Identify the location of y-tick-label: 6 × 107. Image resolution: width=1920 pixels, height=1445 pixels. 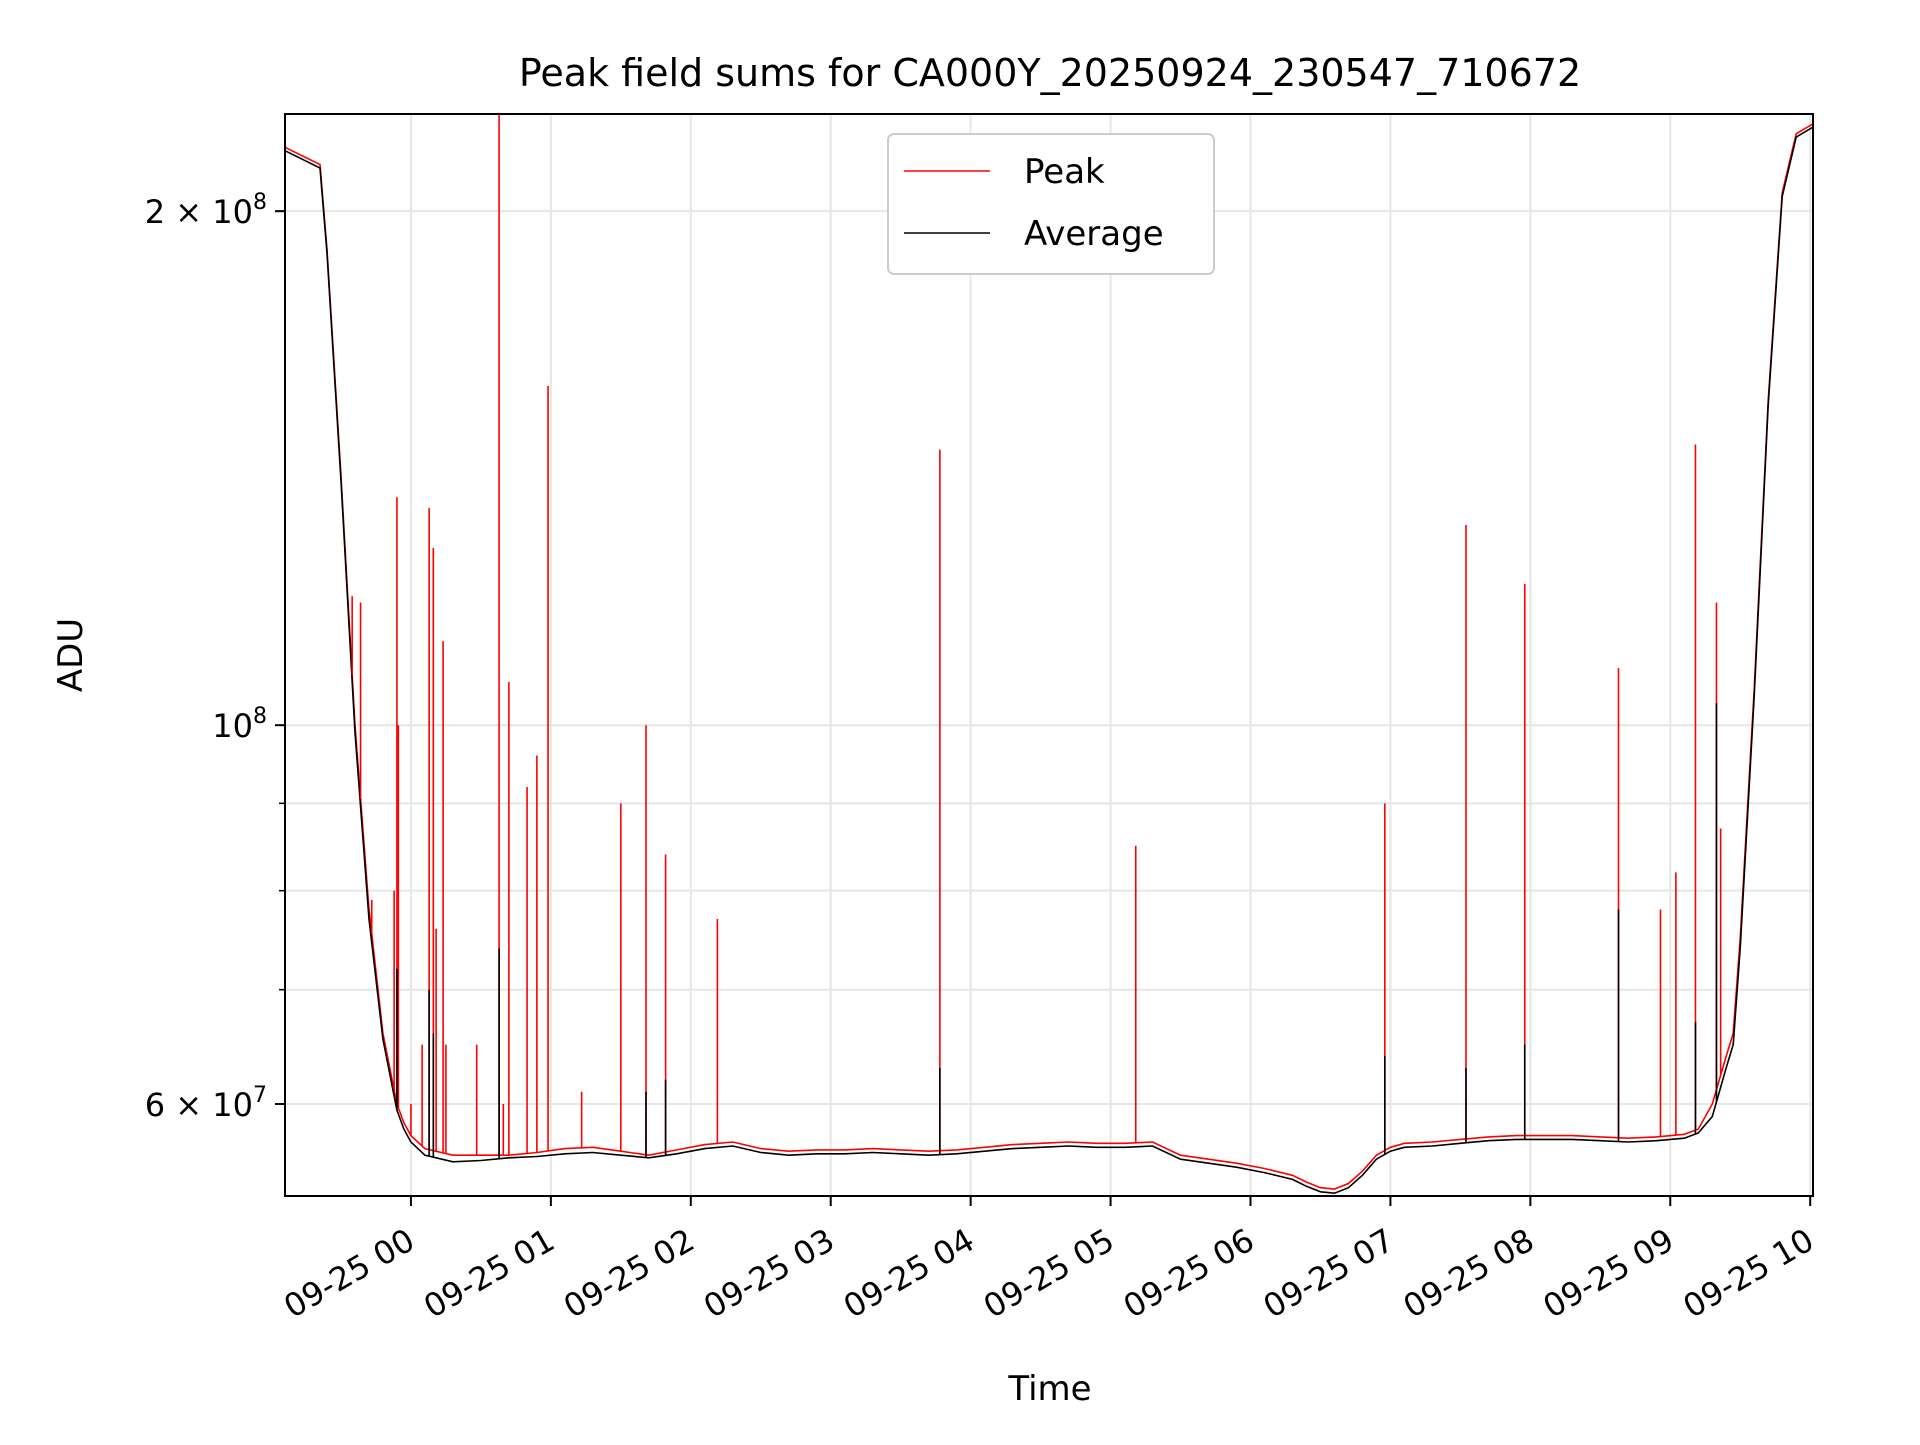
(206, 1103).